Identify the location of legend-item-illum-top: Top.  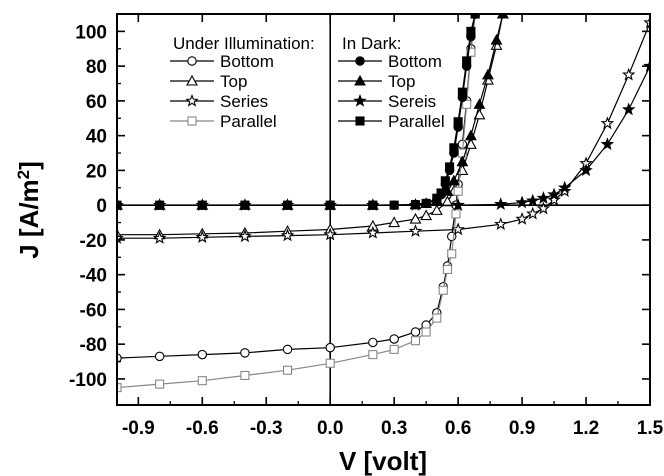
(208, 81).